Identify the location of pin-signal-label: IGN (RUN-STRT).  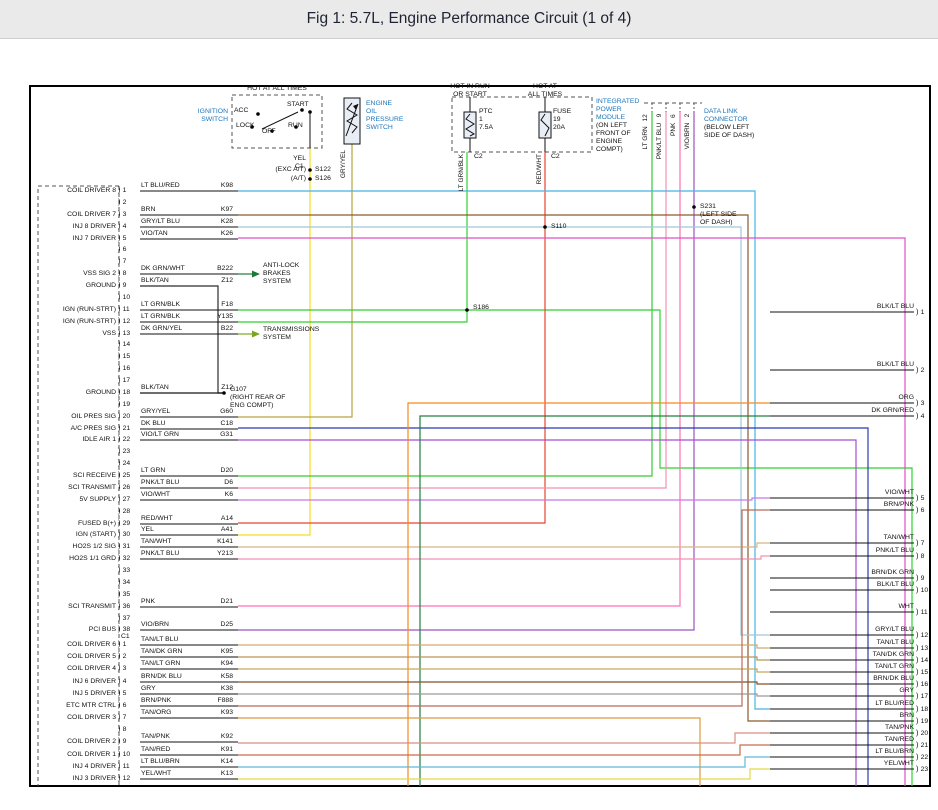
(89, 309).